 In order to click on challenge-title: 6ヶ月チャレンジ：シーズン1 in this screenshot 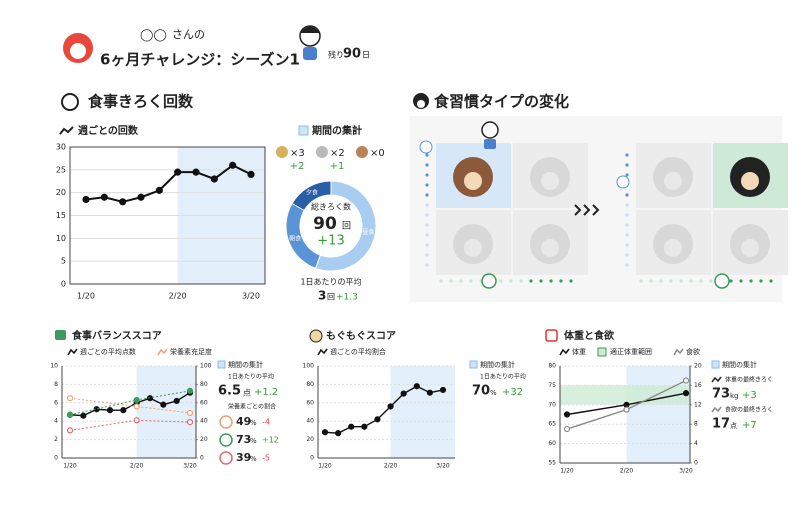, I will do `click(200, 60)`.